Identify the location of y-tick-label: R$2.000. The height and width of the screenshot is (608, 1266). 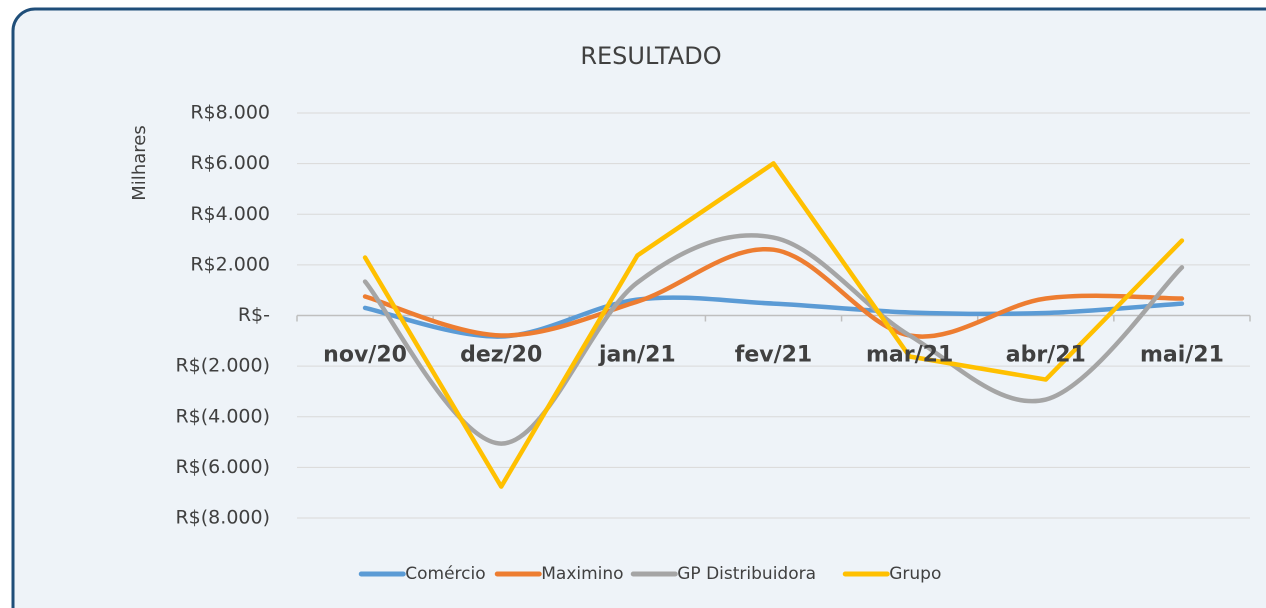
(230, 264).